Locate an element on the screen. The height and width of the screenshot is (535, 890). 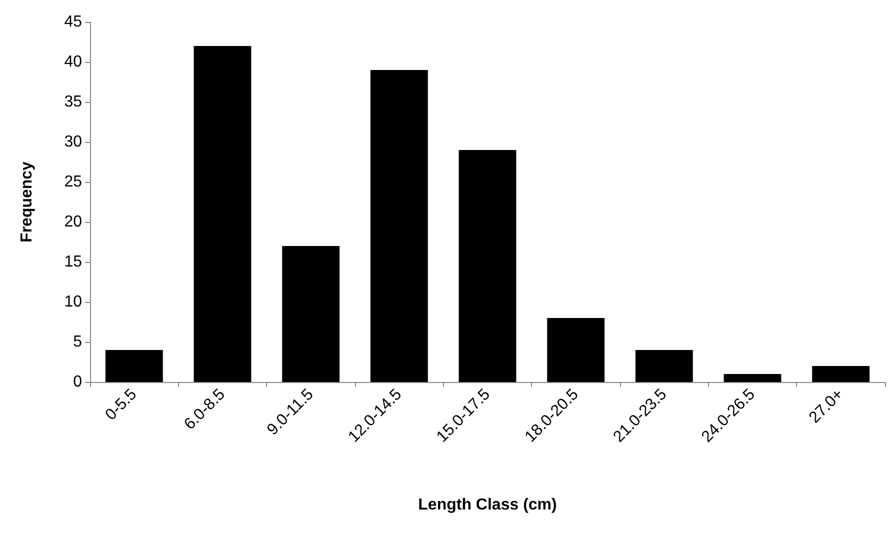
y-tick-label: 35 is located at coordinates (73, 102).